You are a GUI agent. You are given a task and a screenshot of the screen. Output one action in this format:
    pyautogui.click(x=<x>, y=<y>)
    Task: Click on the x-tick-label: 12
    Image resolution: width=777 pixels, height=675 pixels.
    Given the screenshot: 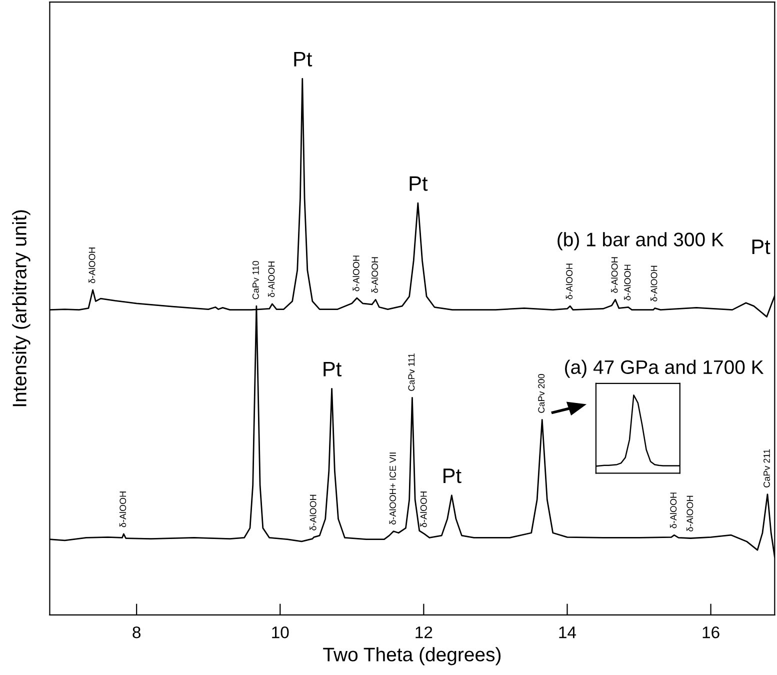 What is the action you would take?
    pyautogui.click(x=424, y=632)
    